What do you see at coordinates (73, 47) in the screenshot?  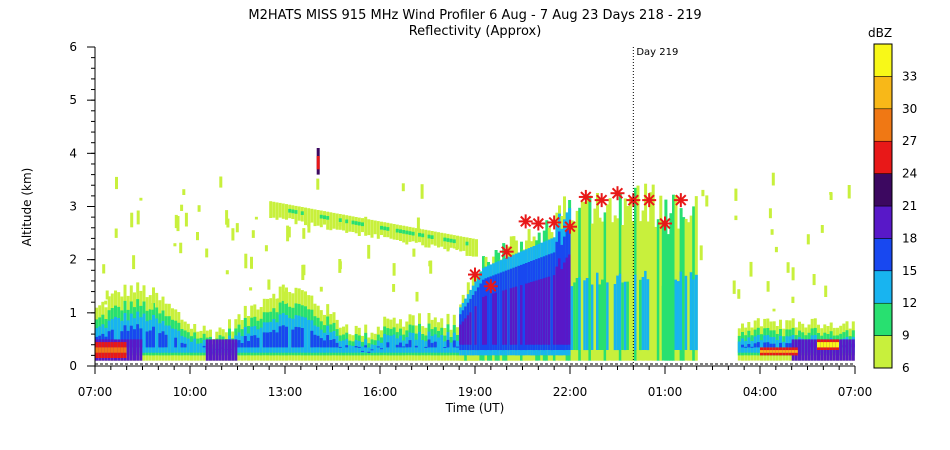 I see `y-tick-label: 6` at bounding box center [73, 47].